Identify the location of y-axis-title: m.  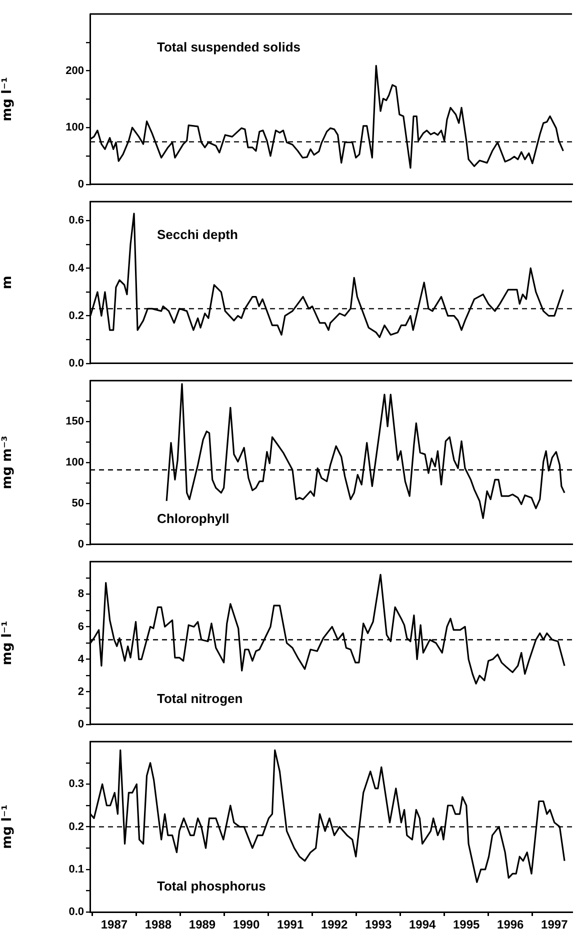
(8, 283).